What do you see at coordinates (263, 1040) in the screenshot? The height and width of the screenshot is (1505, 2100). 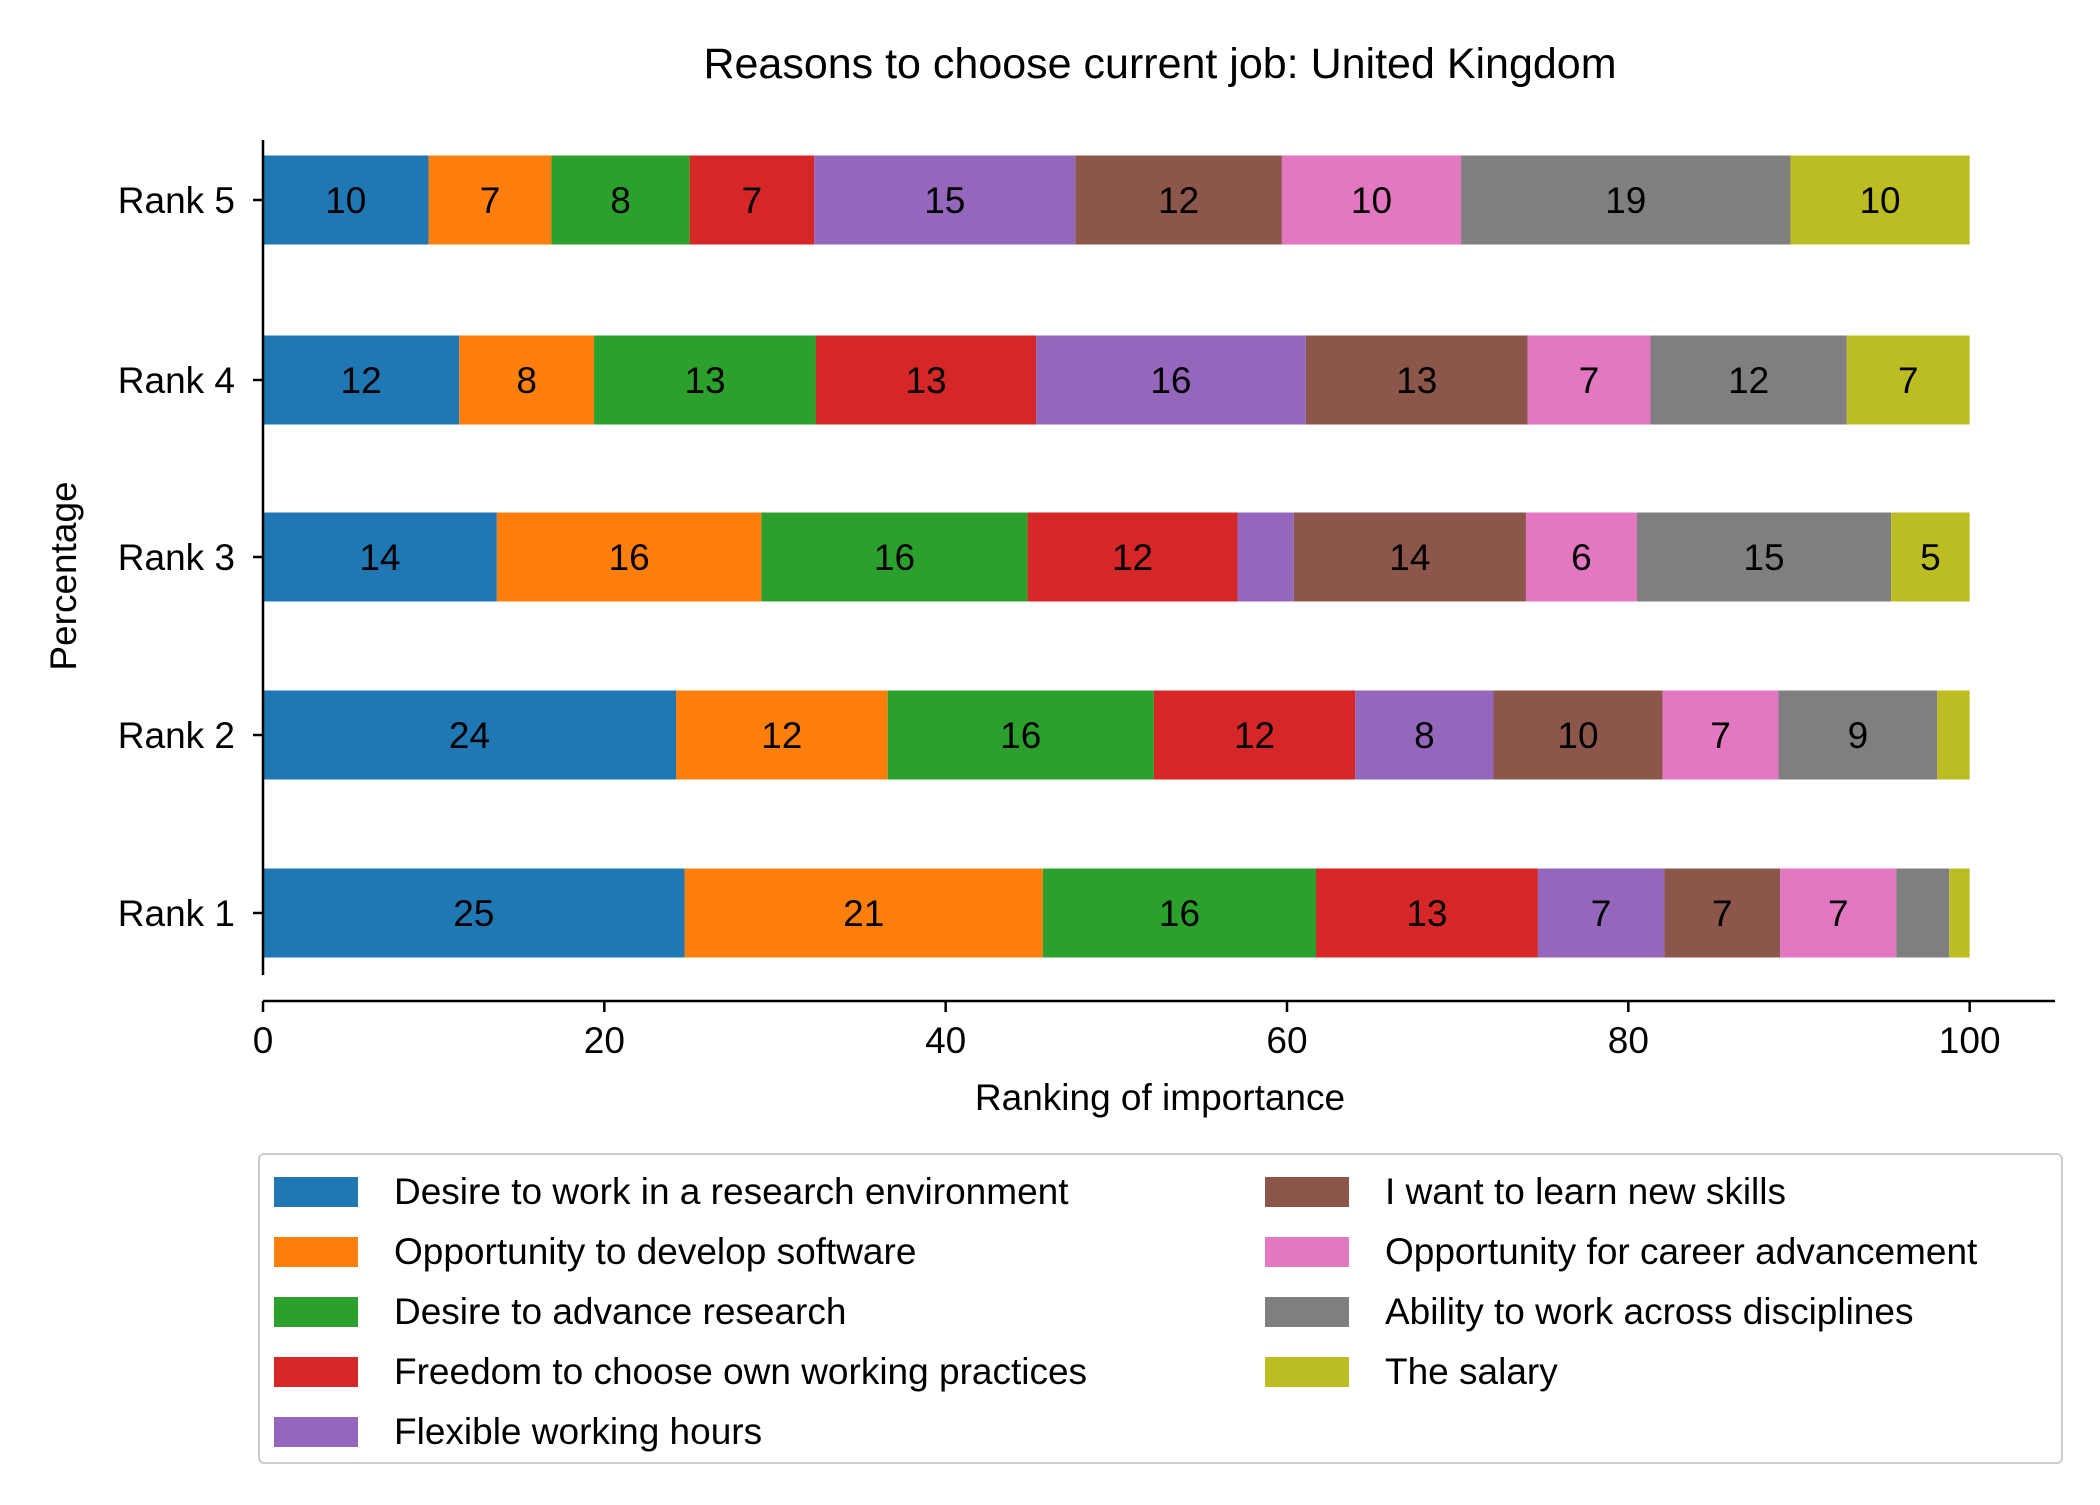 I see `x-tick-label: 0` at bounding box center [263, 1040].